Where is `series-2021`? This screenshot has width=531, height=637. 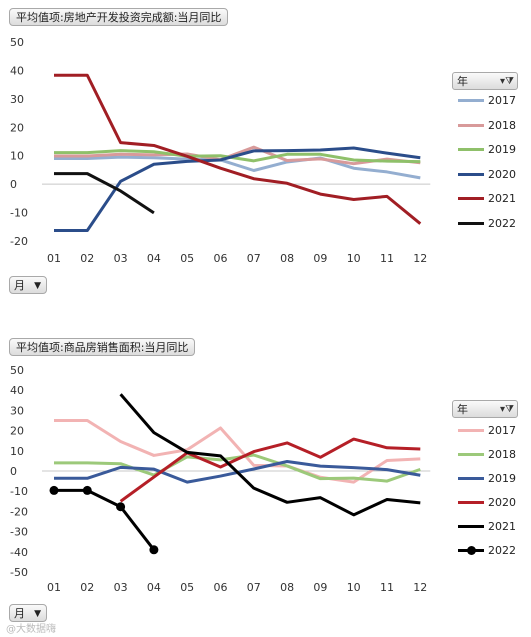 series-2021 is located at coordinates (270, 455).